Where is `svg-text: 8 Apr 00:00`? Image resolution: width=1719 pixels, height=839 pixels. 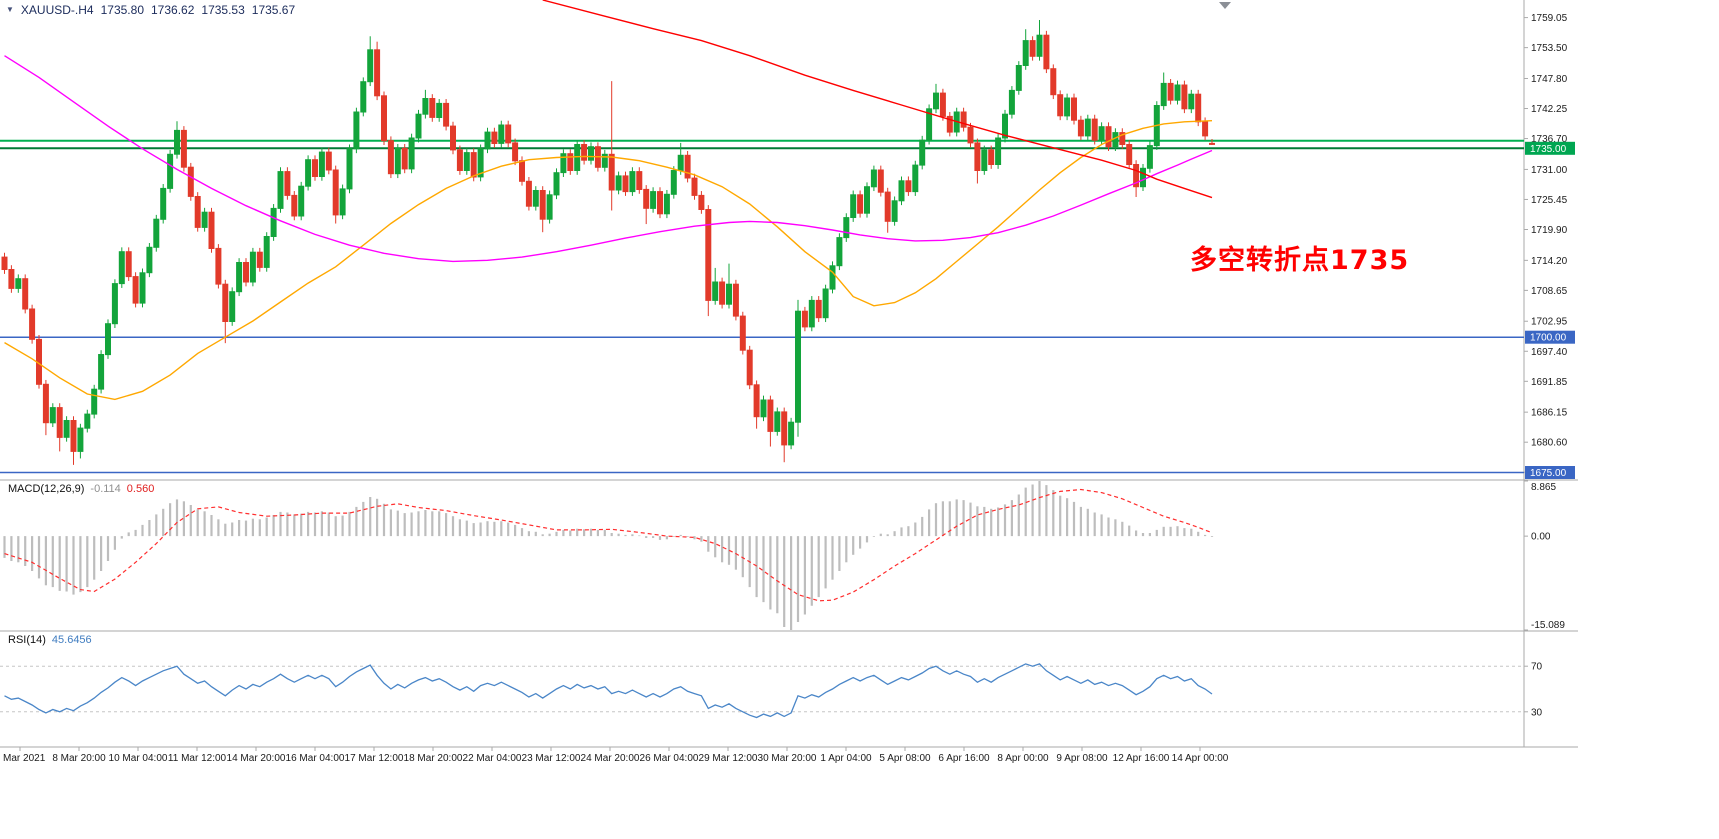 svg-text: 8 Apr 00:00 is located at coordinates (1023, 758).